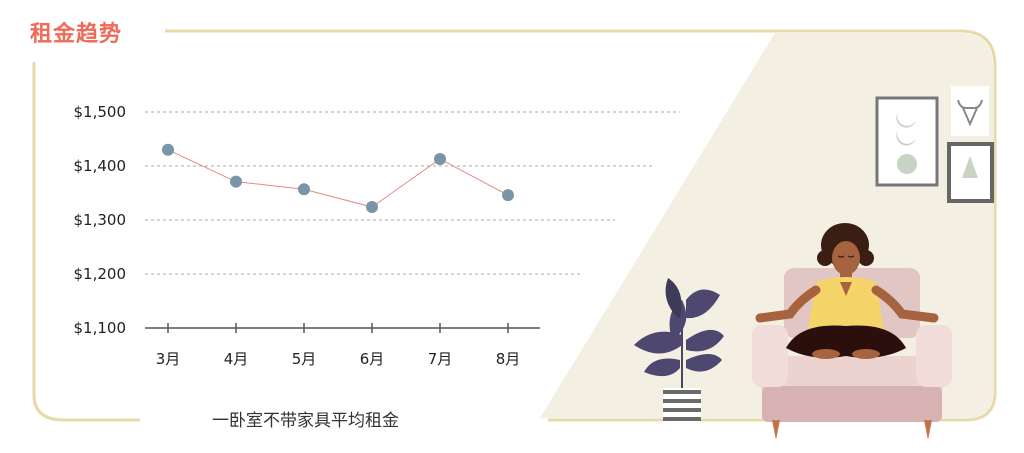 The width and height of the screenshot is (1024, 453). I want to click on y-tick-label: $1,200, so click(100, 274).